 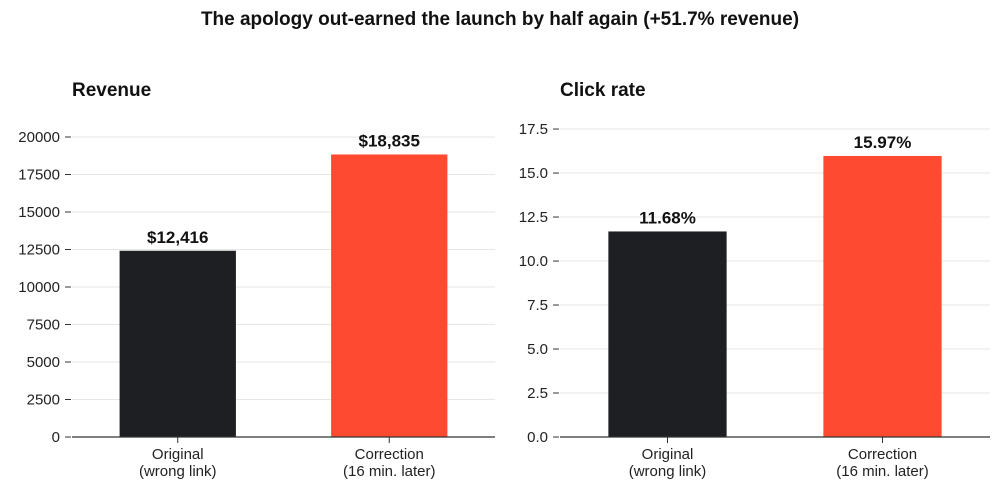 What do you see at coordinates (39, 175) in the screenshot?
I see `revenue-y-tick-label: 17500` at bounding box center [39, 175].